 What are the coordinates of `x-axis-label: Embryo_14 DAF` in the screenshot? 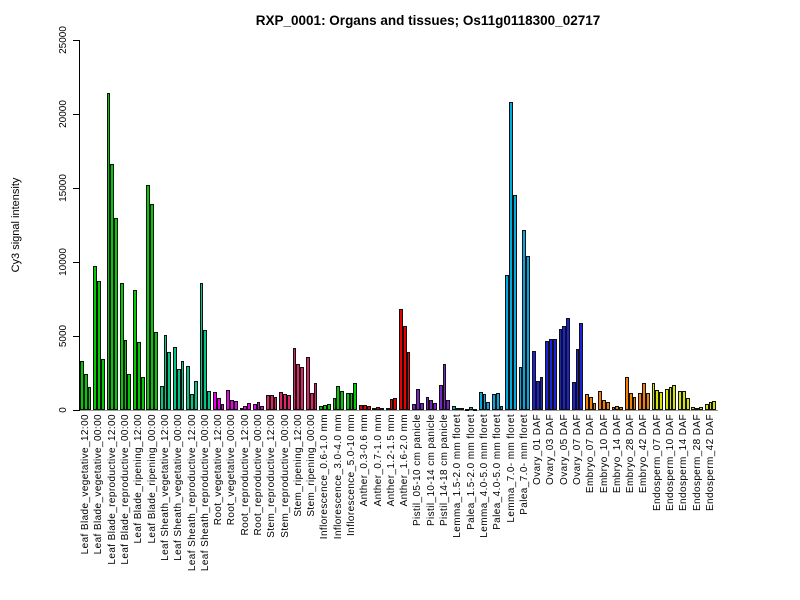 It's located at (617, 454).